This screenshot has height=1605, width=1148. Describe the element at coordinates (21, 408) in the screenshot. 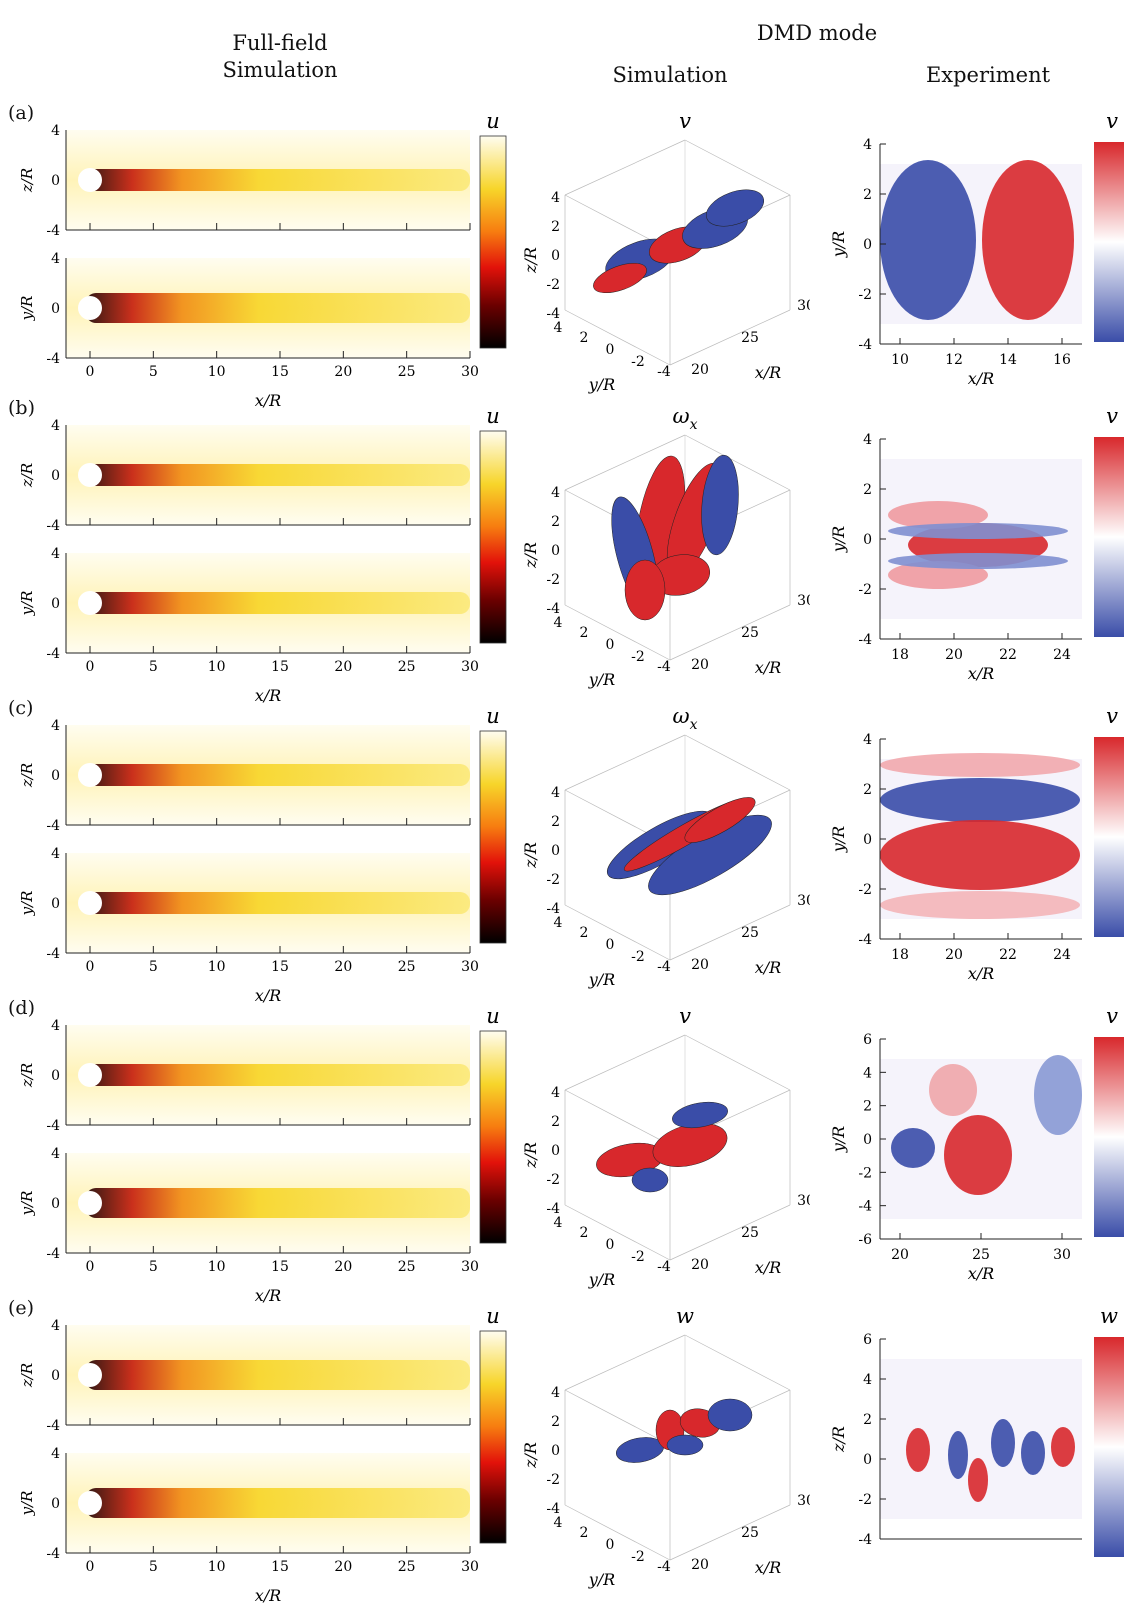

I see `panel-label: (b)` at that location.